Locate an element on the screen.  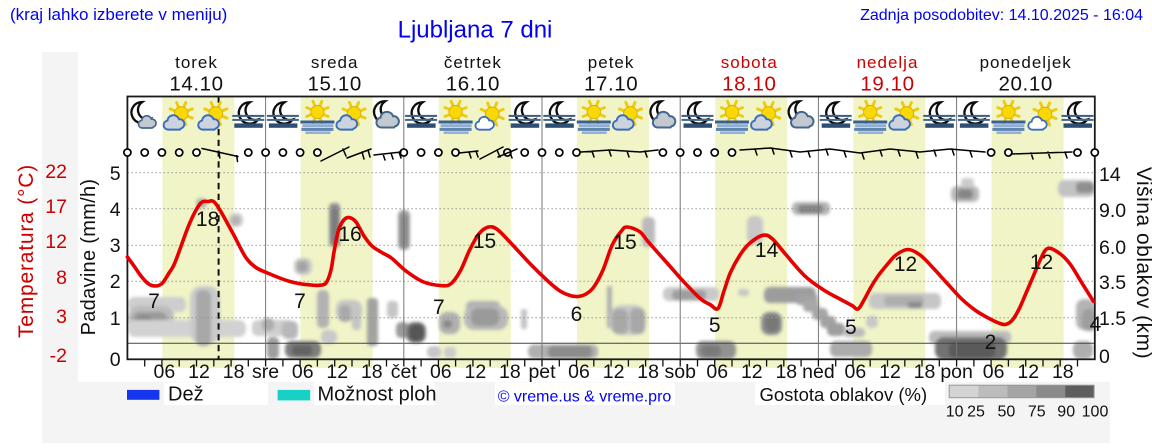
svg-text: čet is located at coordinates (404, 372).